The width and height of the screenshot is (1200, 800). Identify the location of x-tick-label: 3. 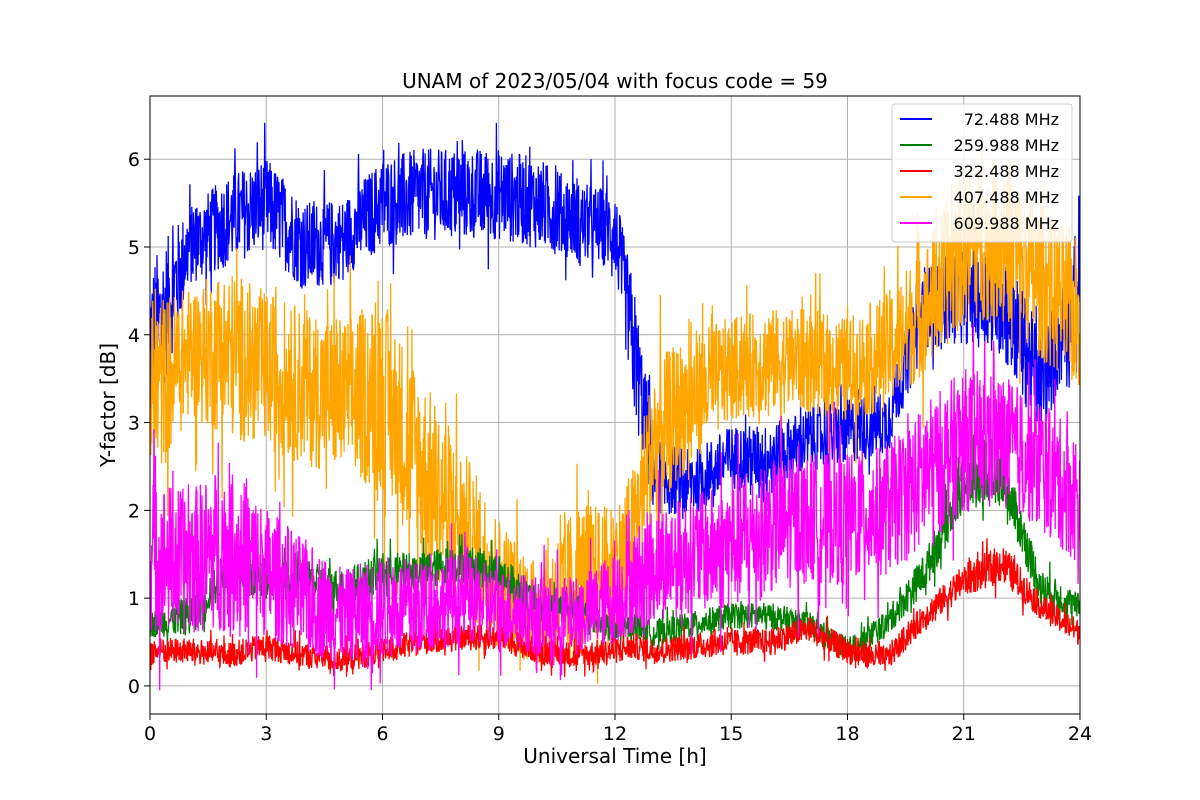
(266, 734).